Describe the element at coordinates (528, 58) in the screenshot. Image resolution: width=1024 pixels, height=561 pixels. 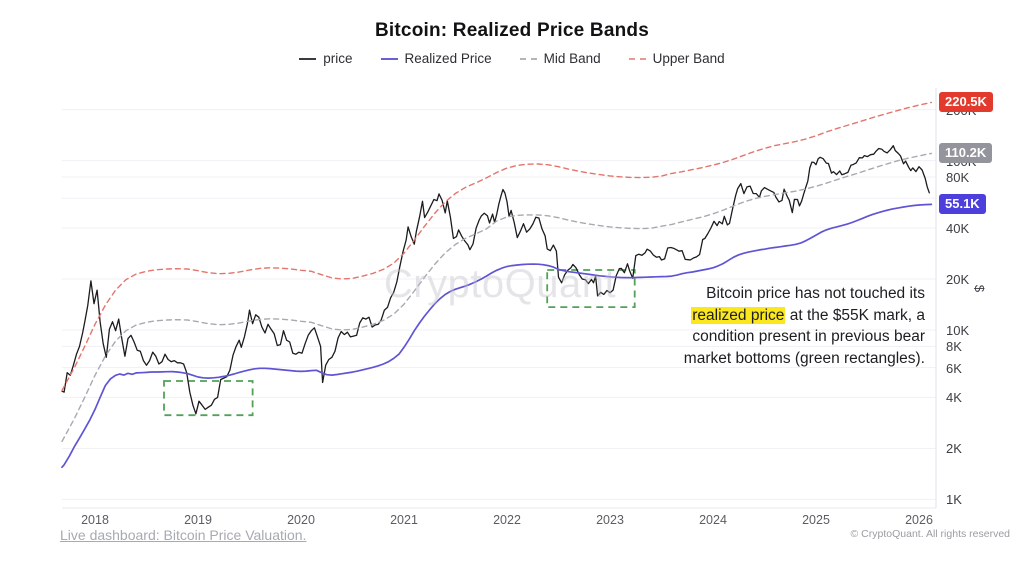
I see `mid-band-line-swatch-icon` at that location.